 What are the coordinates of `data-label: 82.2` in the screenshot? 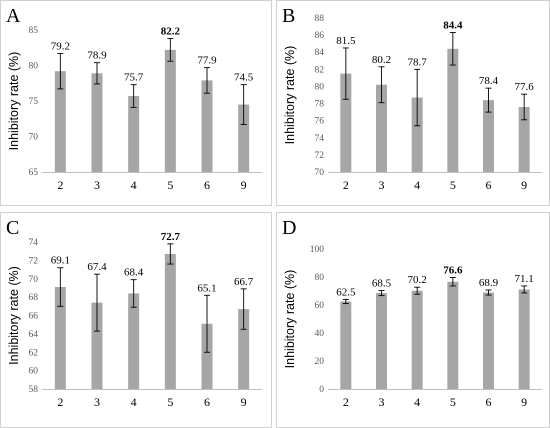 It's located at (171, 32).